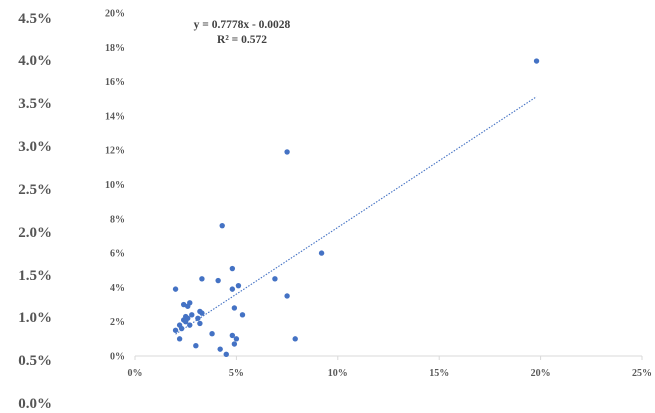 This screenshot has width=655, height=413. I want to click on outer-tick-label: 1.5%, so click(35, 276).